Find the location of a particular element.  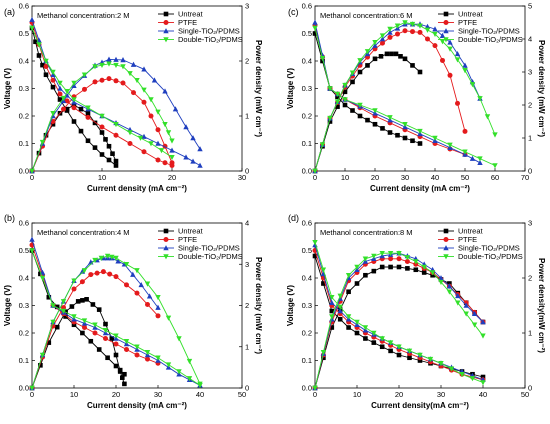

power-line is located at coordinates (399, 323).